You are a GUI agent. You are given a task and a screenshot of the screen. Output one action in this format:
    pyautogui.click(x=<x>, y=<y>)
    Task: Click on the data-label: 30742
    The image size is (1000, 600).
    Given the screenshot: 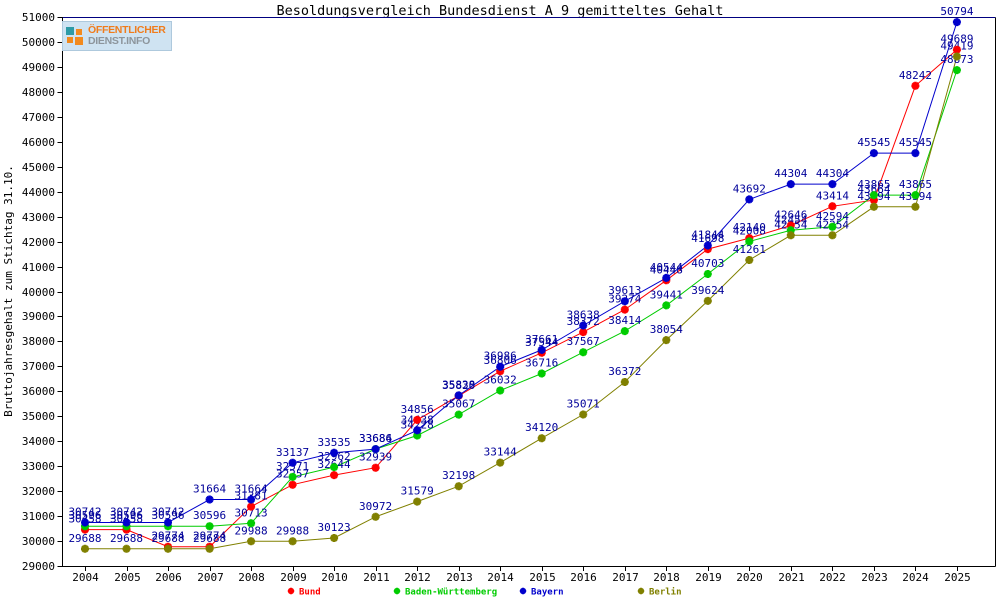 What is the action you would take?
    pyautogui.click(x=167, y=512)
    